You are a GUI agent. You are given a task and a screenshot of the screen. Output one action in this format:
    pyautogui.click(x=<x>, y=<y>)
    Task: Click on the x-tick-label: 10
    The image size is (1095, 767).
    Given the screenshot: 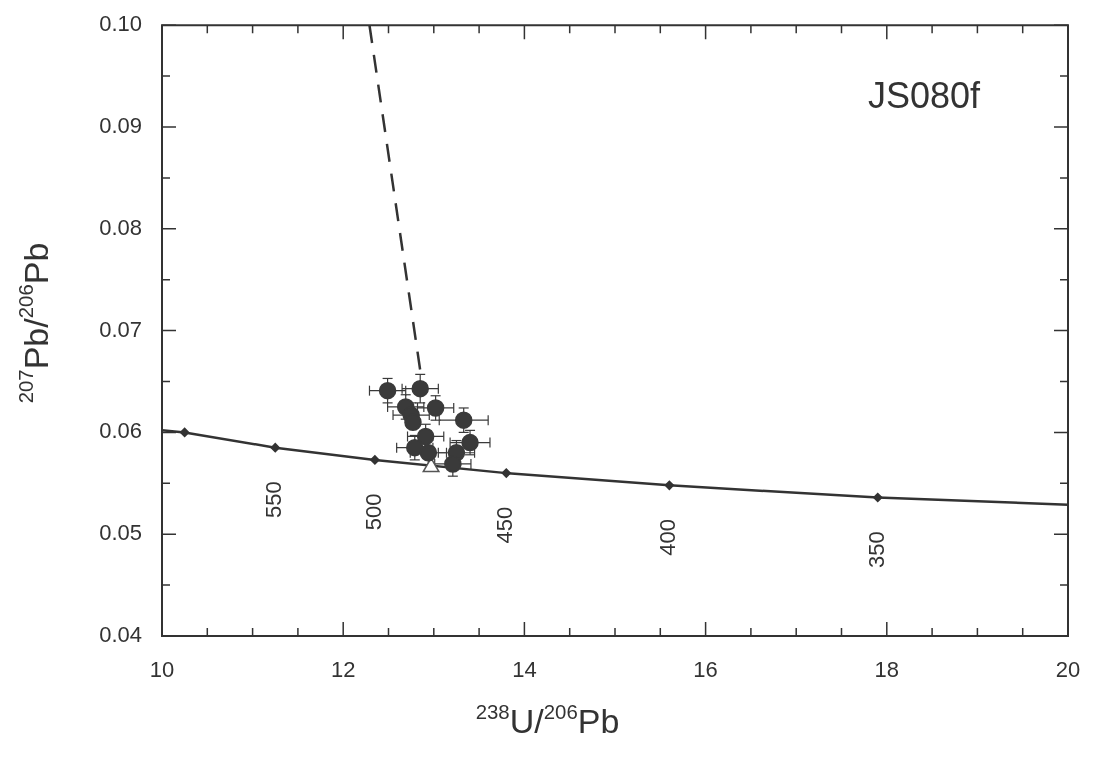 What is the action you would take?
    pyautogui.click(x=162, y=670)
    